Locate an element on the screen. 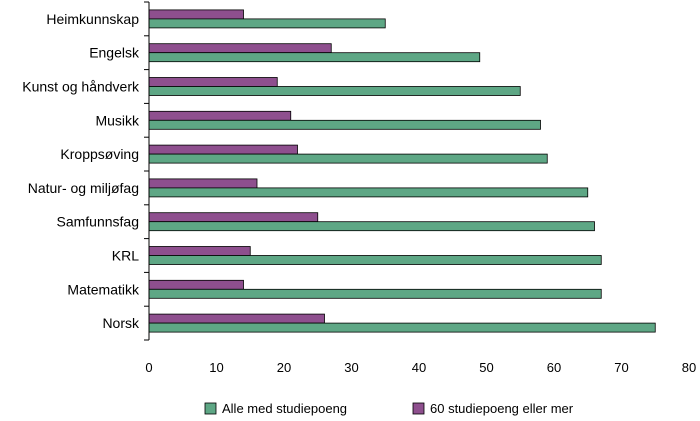 The image size is (700, 421). category-label: Heimkunnskap is located at coordinates (92, 19).